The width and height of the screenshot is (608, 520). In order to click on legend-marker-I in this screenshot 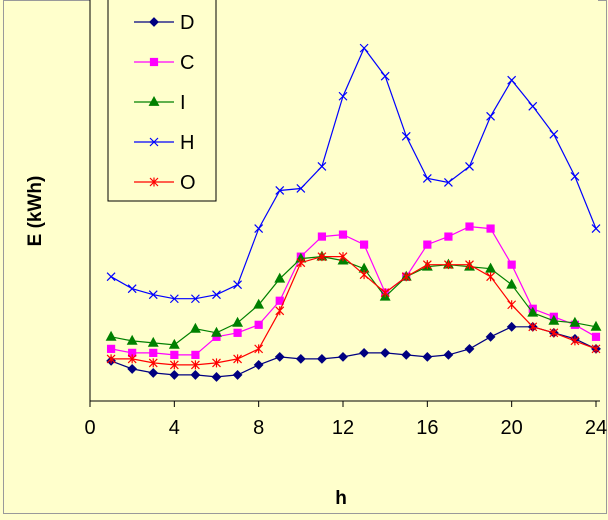, I will do `click(154, 100)`.